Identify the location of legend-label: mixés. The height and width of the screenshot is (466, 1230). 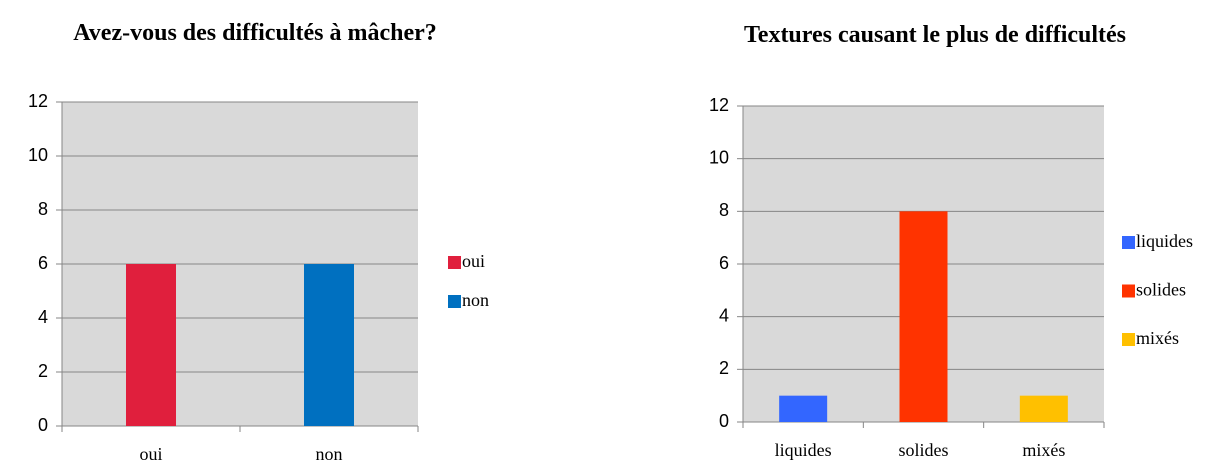
(1157, 338).